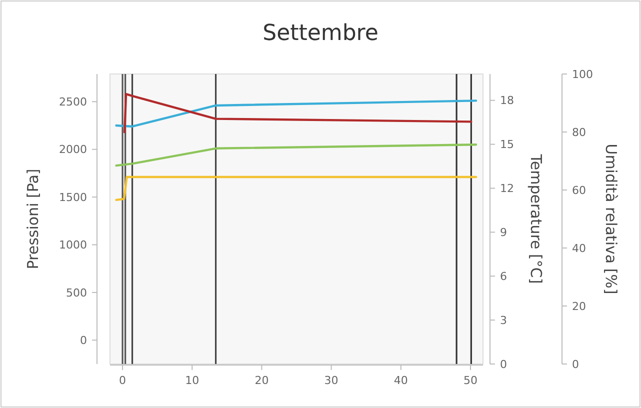  Describe the element at coordinates (507, 145) in the screenshot. I see `y2-tick-label: 15` at that location.